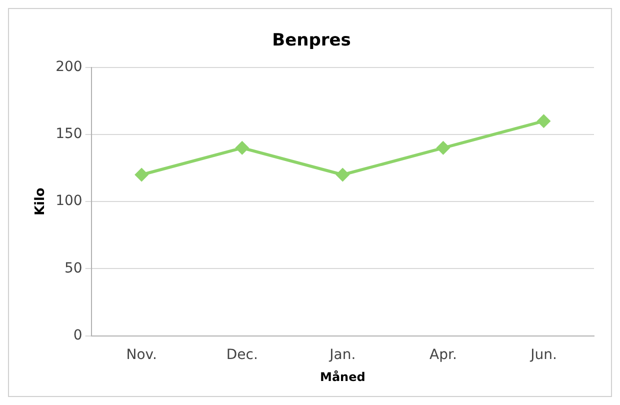 This screenshot has width=620, height=405. Describe the element at coordinates (242, 354) in the screenshot. I see `x-tick-label: Dec.` at that location.